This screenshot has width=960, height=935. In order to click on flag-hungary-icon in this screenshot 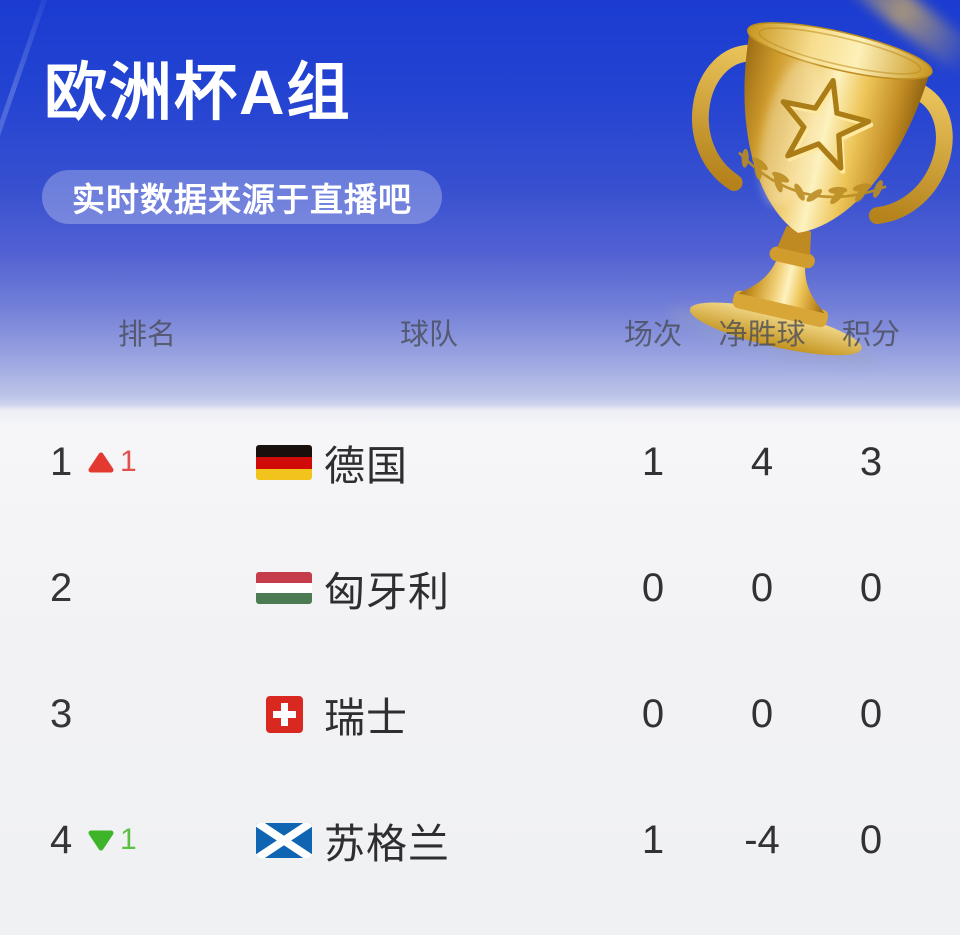, I will do `click(284, 588)`.